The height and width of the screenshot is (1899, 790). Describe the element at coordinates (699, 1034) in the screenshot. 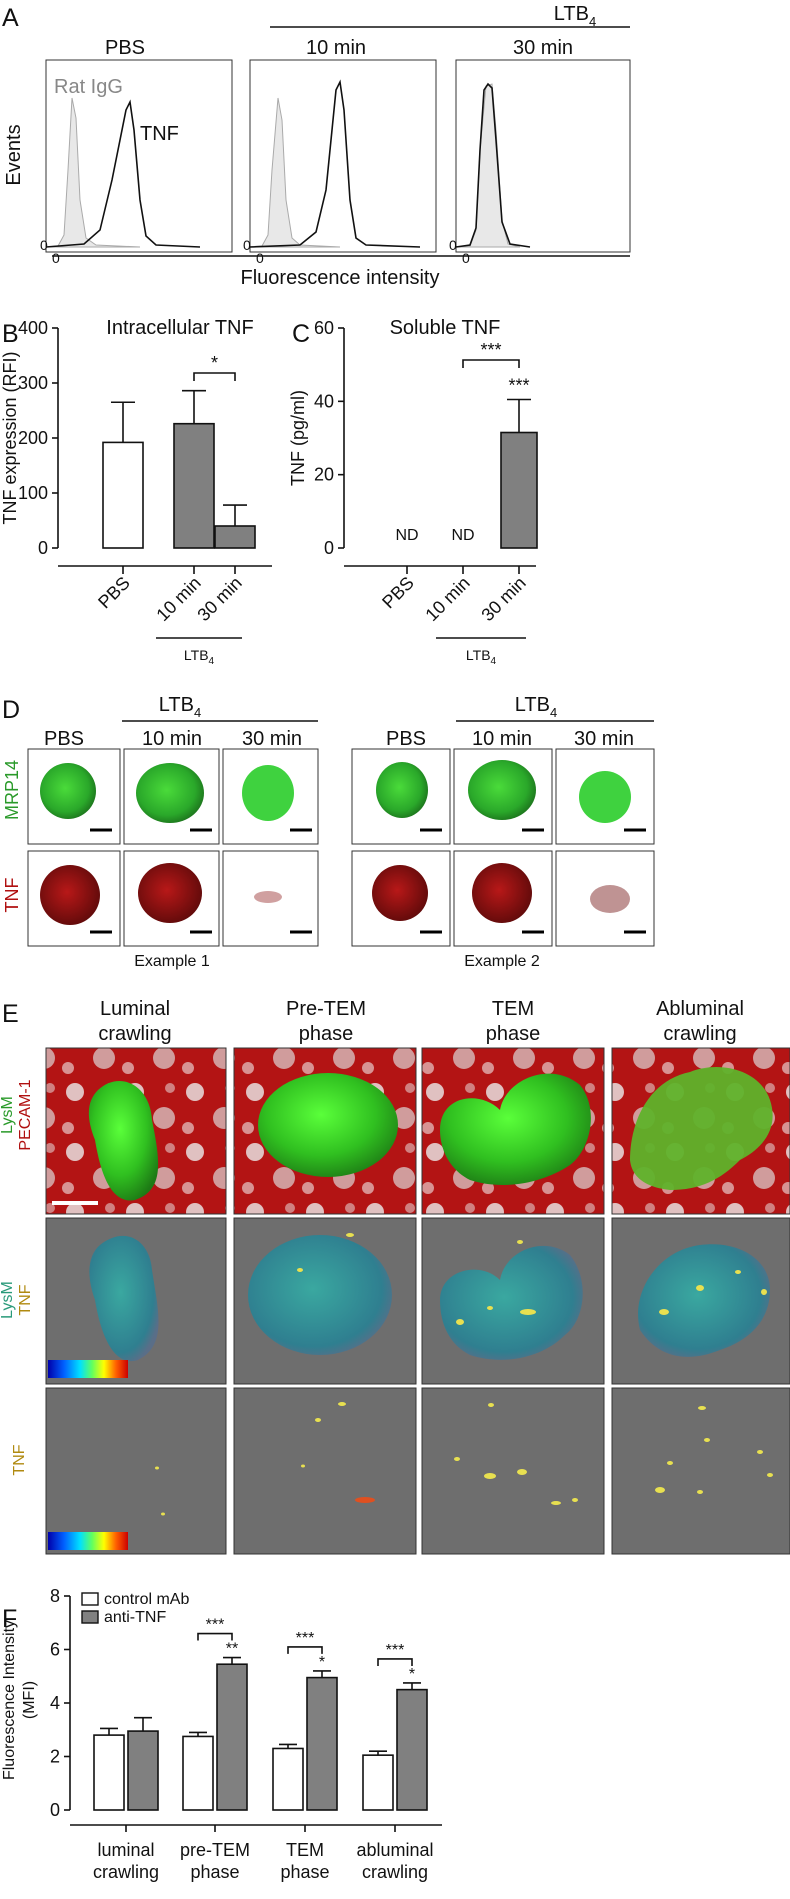

I see `svg-text: crawling` at that location.